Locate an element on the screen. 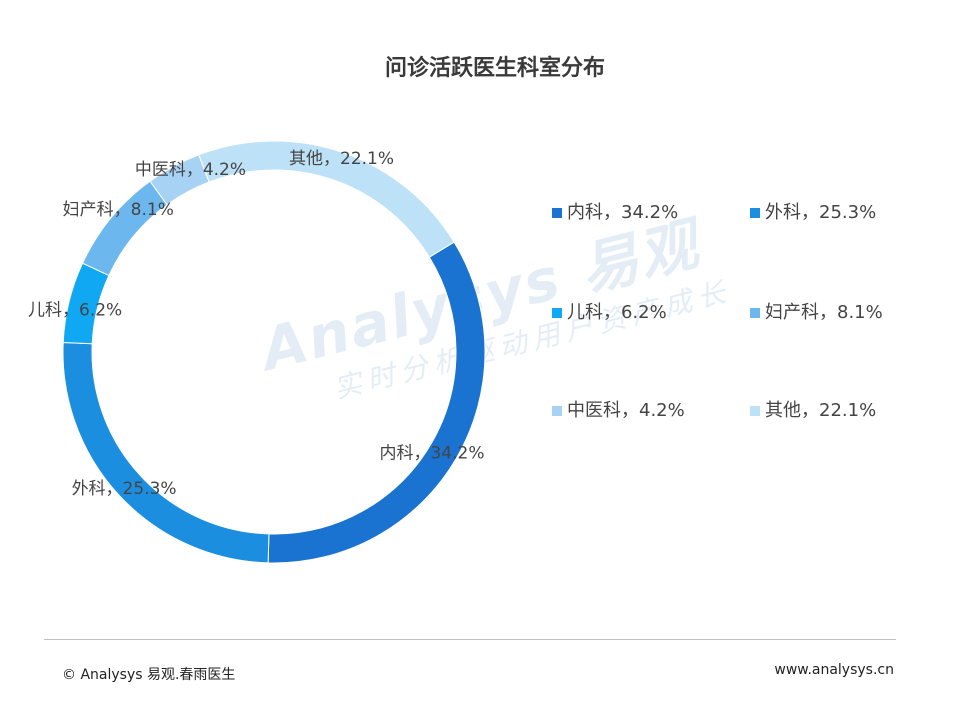 The height and width of the screenshot is (720, 960). legend-swatch-其他 is located at coordinates (755, 411).